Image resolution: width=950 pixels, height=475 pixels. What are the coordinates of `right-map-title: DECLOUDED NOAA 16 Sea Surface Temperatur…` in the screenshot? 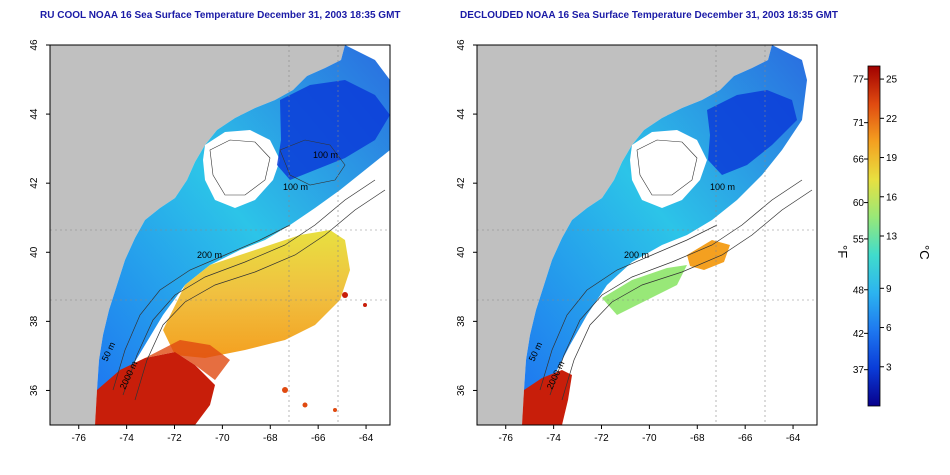 It's located at (649, 15).